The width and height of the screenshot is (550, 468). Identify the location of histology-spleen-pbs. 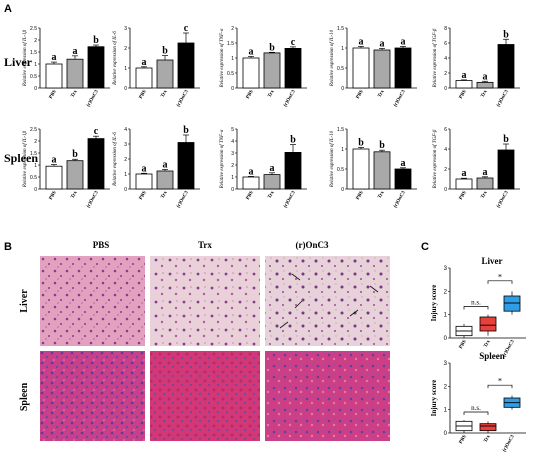
(92, 396).